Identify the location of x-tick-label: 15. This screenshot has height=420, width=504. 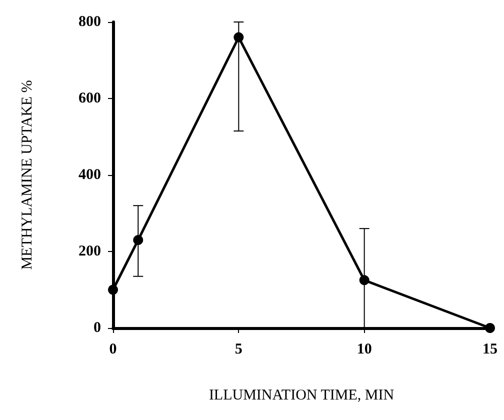
(490, 350).